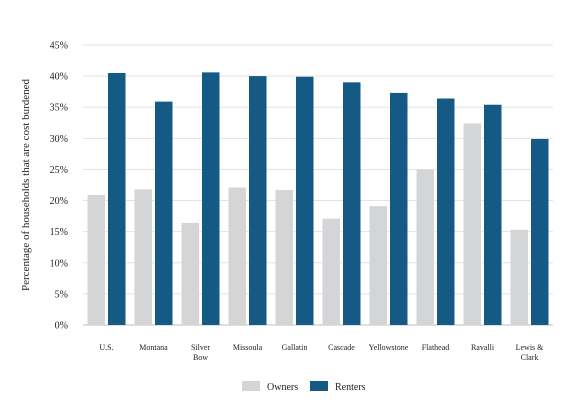 This screenshot has width=570, height=413. I want to click on x-tick-label: Yellowstone, so click(389, 347).